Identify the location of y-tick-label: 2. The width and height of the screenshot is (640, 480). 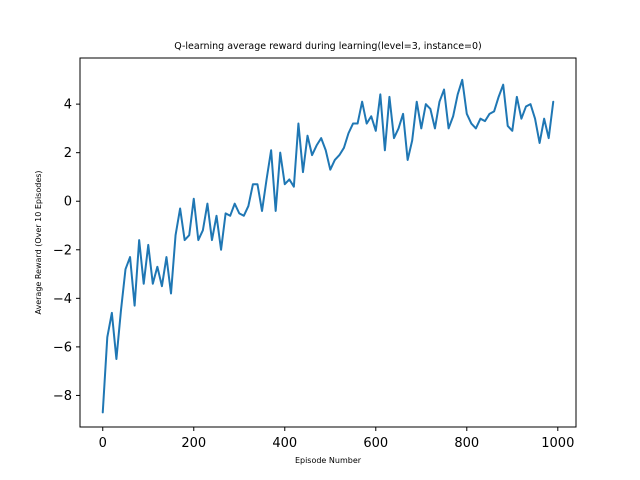
(68, 153).